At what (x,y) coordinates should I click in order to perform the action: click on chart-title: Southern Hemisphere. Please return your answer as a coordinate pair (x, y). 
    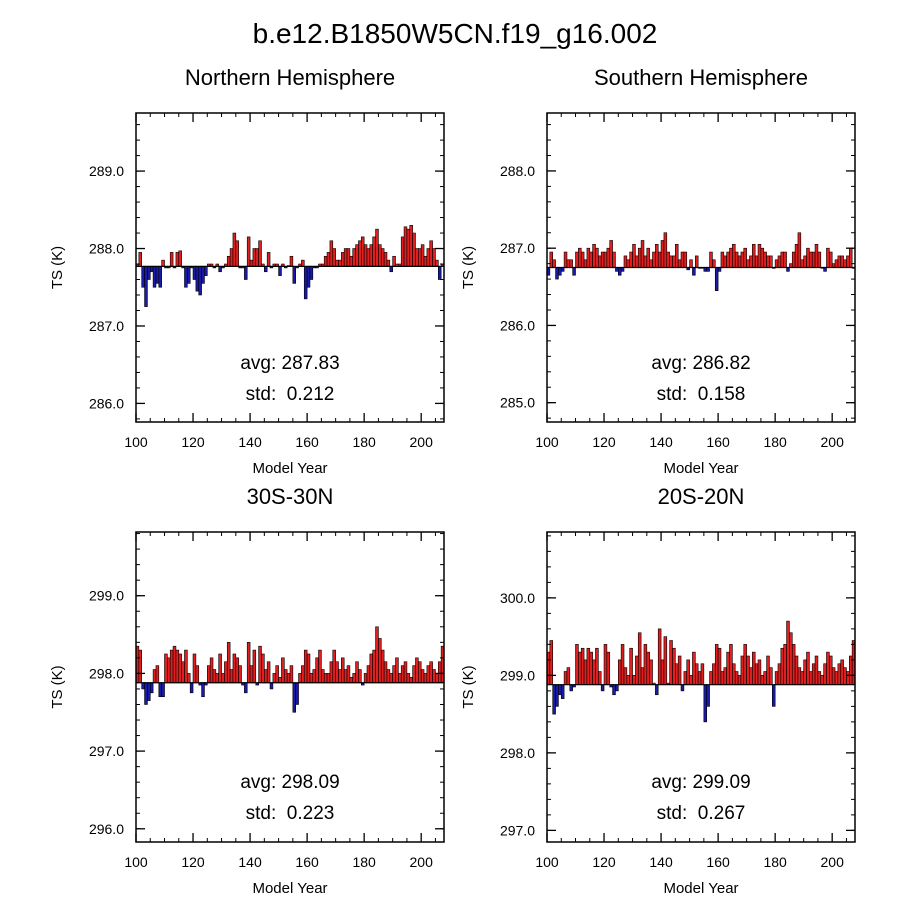
    Looking at the image, I should click on (701, 77).